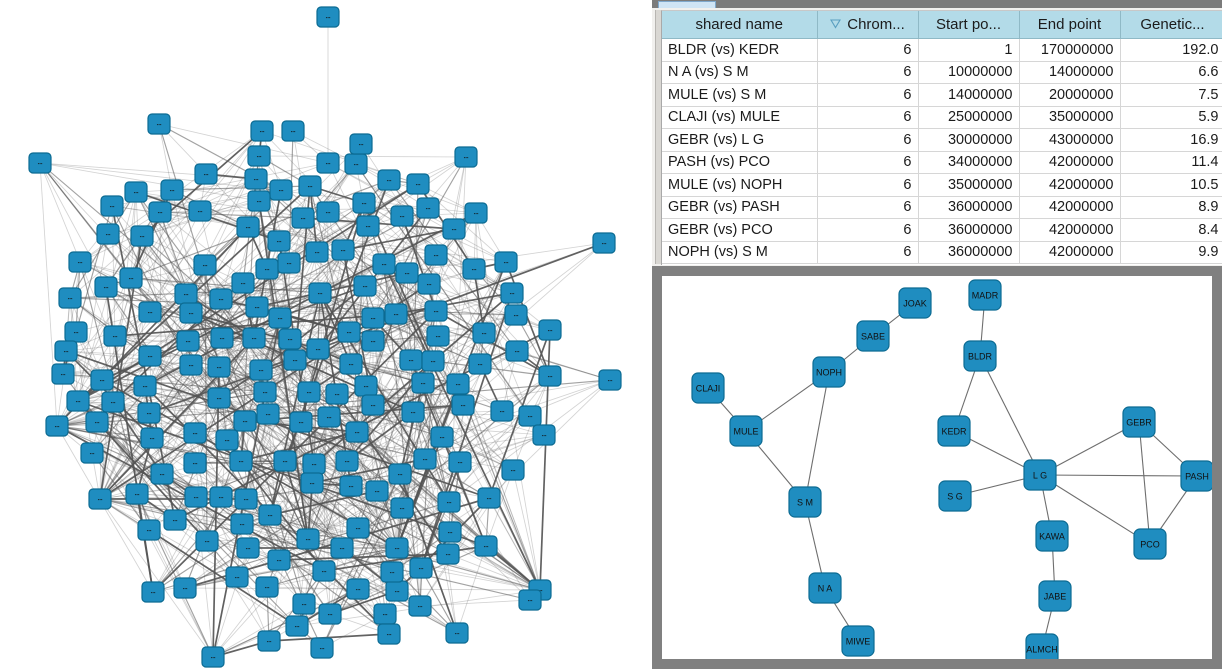 This screenshot has height=669, width=1222. I want to click on network-node: JABE, so click(1055, 596).